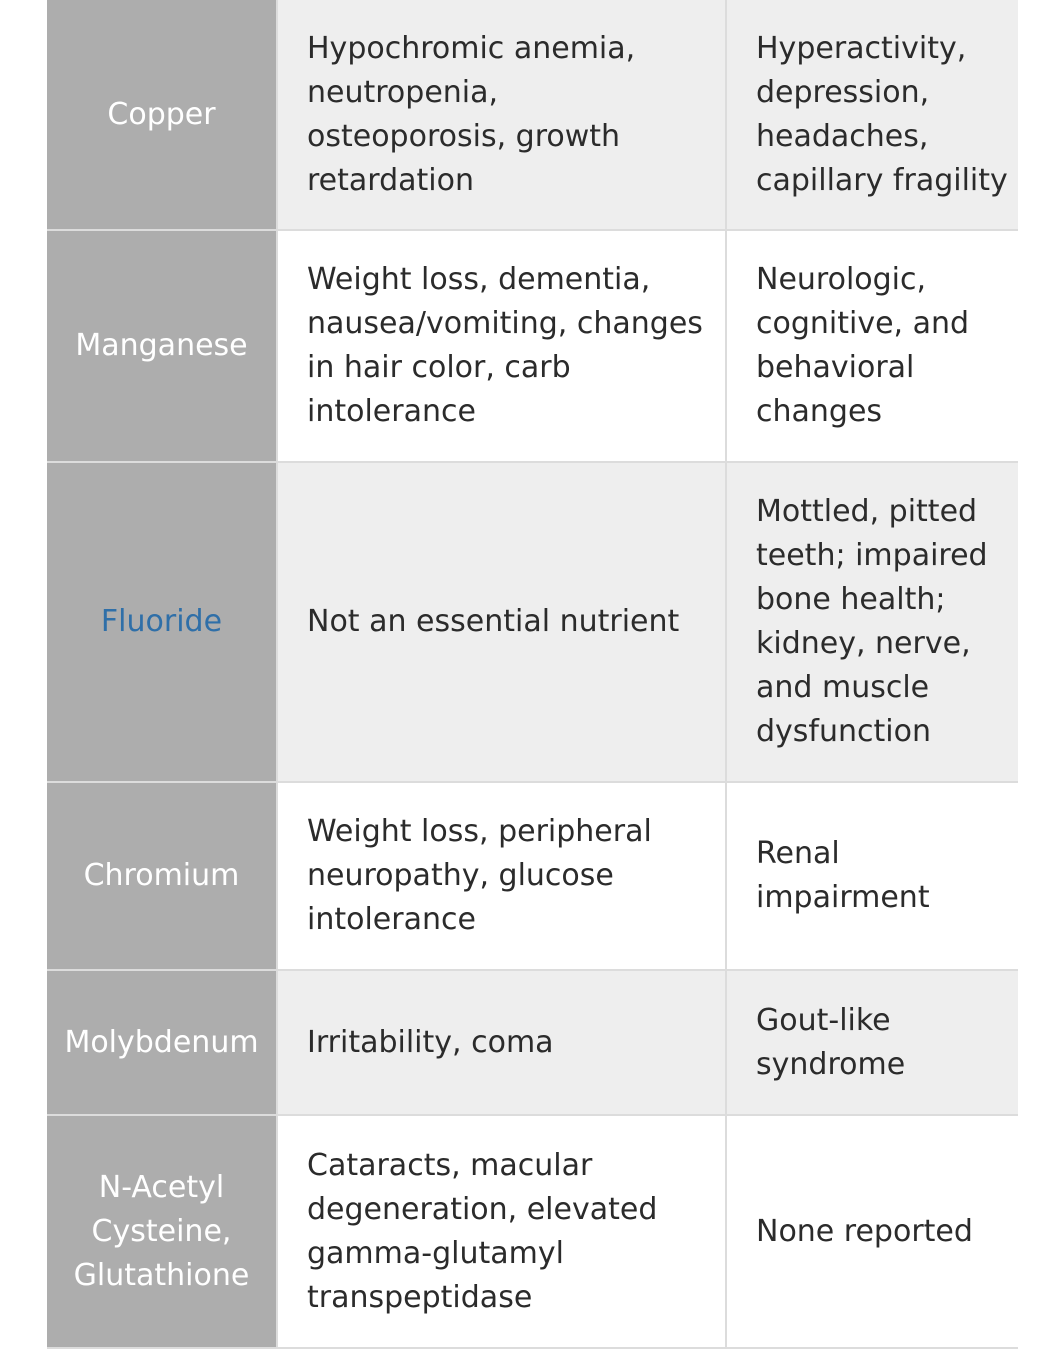 This screenshot has height=1353, width=1063. I want to click on toxicity-cell: Renal impairment, so click(872, 876).